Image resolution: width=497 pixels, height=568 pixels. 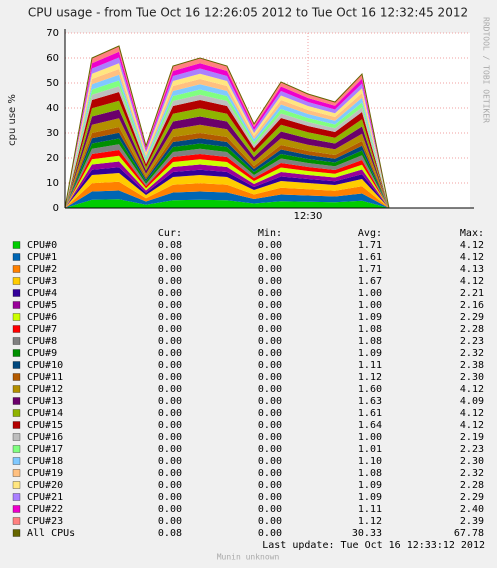 What do you see at coordinates (486, 70) in the screenshot?
I see `watermark: RRDTOOL / TOBI OETIKER` at bounding box center [486, 70].